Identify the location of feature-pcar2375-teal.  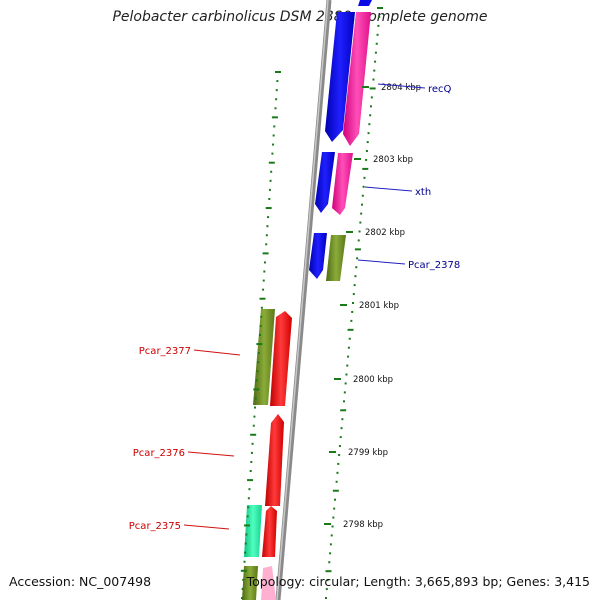
(253, 531).